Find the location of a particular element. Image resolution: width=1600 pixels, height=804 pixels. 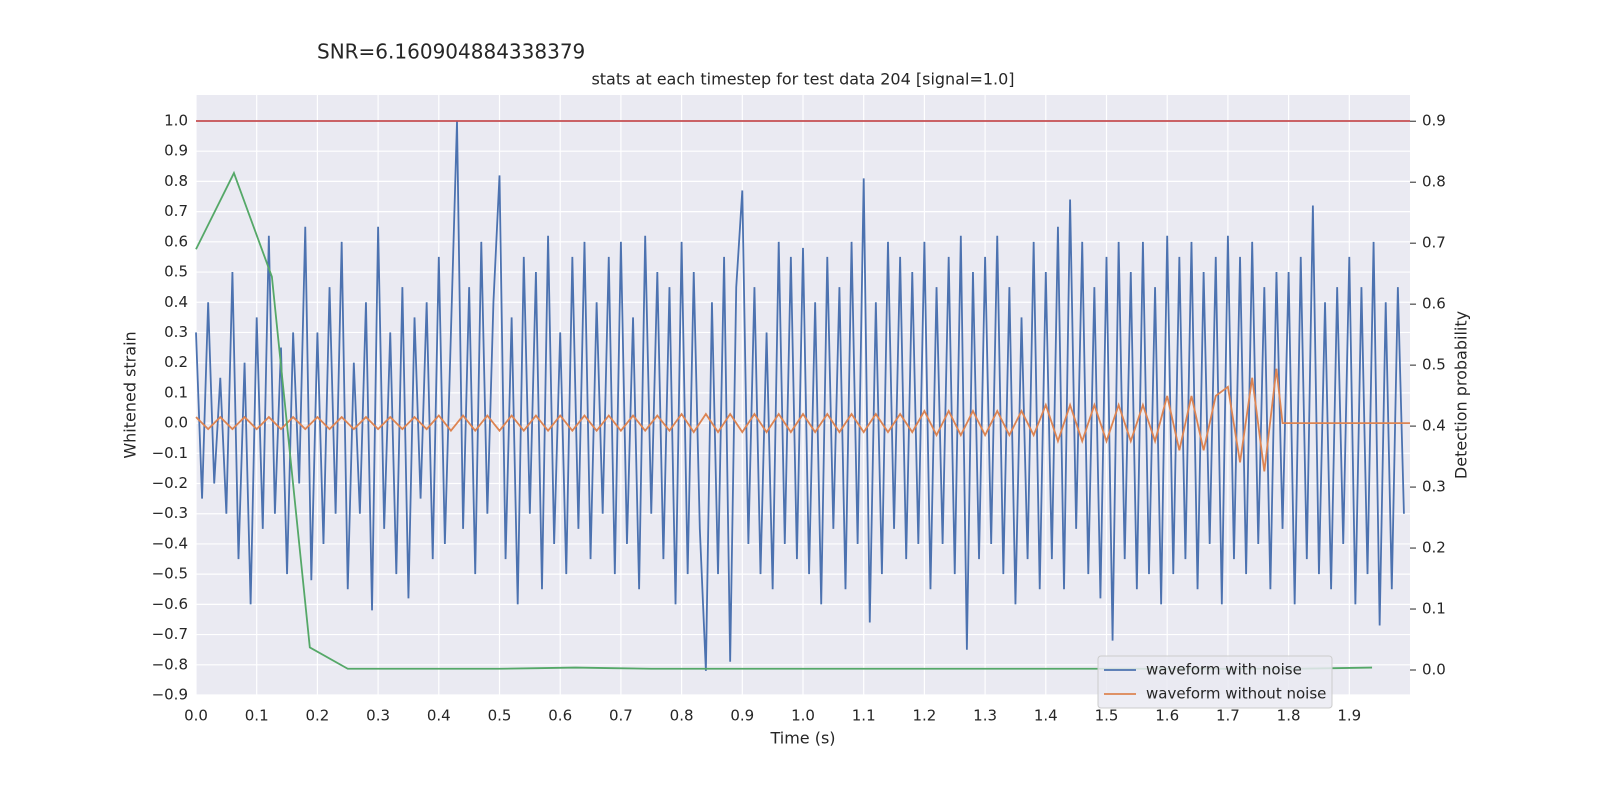

x-tick-label: 0.1 is located at coordinates (257, 716).